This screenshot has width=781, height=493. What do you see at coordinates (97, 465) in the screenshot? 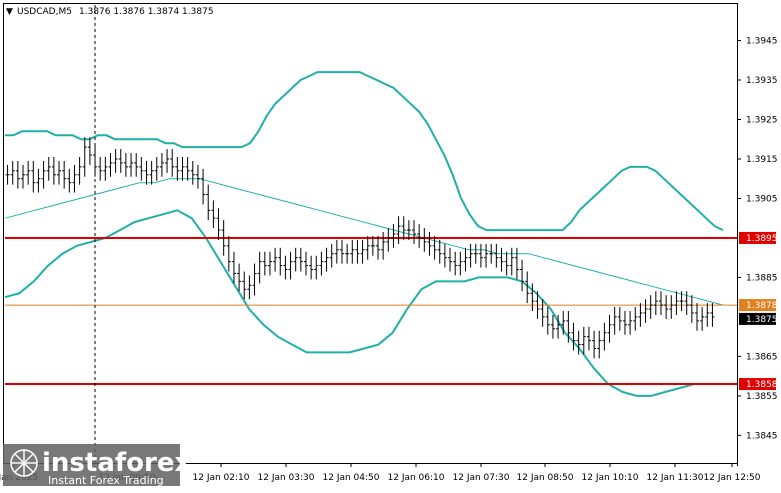
I see `logo: instaforex Instant Forex Trading` at bounding box center [97, 465].